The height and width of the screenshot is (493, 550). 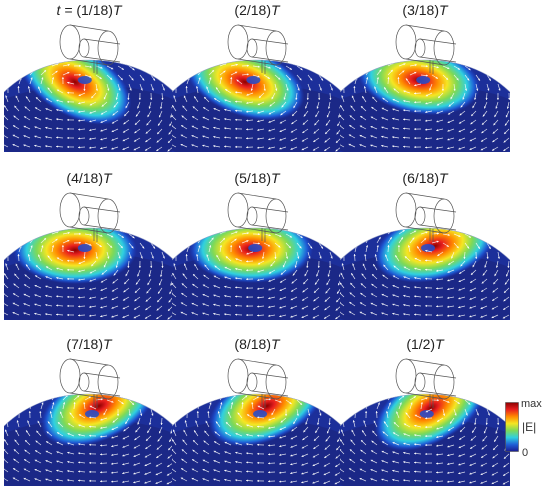 What do you see at coordinates (420, 10) in the screenshot?
I see `time-fraction: (3/18)` at bounding box center [420, 10].